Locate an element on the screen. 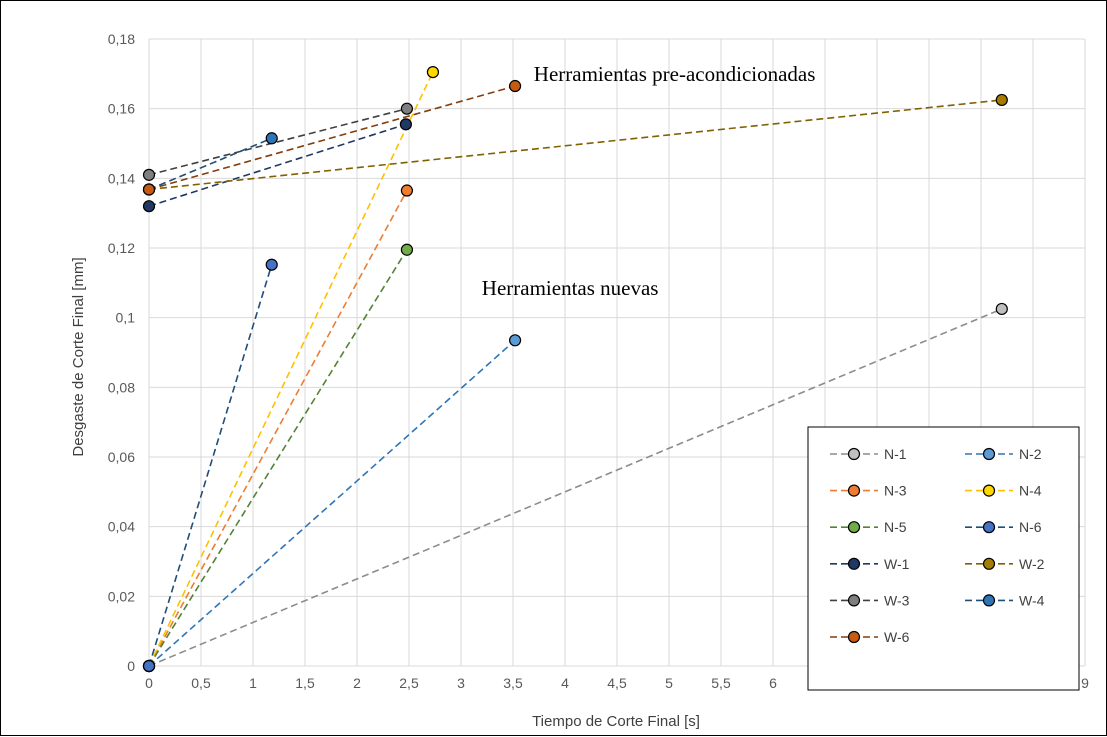 The width and height of the screenshot is (1107, 737). legend-label: W-1 is located at coordinates (897, 564).